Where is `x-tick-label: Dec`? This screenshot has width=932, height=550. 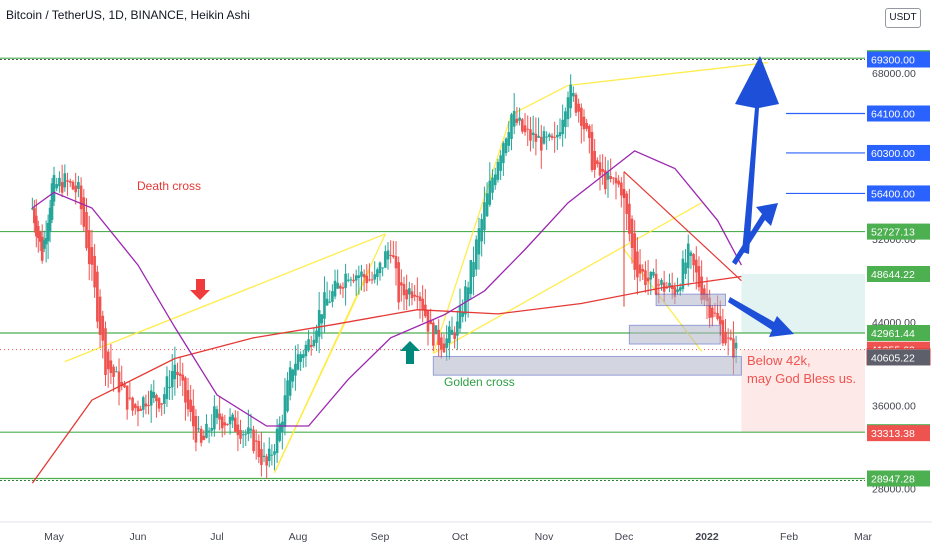 x-tick-label: Dec is located at coordinates (624, 537).